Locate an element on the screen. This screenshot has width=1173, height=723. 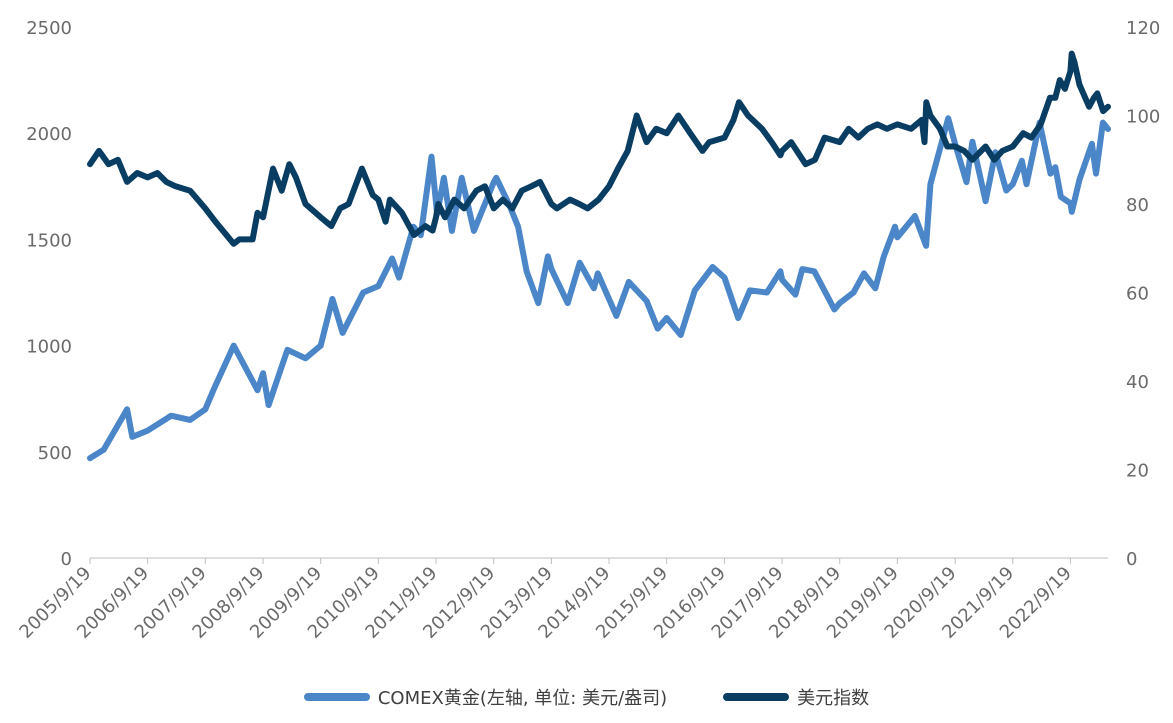
y-right-tick-label: 120 is located at coordinates (1143, 28).